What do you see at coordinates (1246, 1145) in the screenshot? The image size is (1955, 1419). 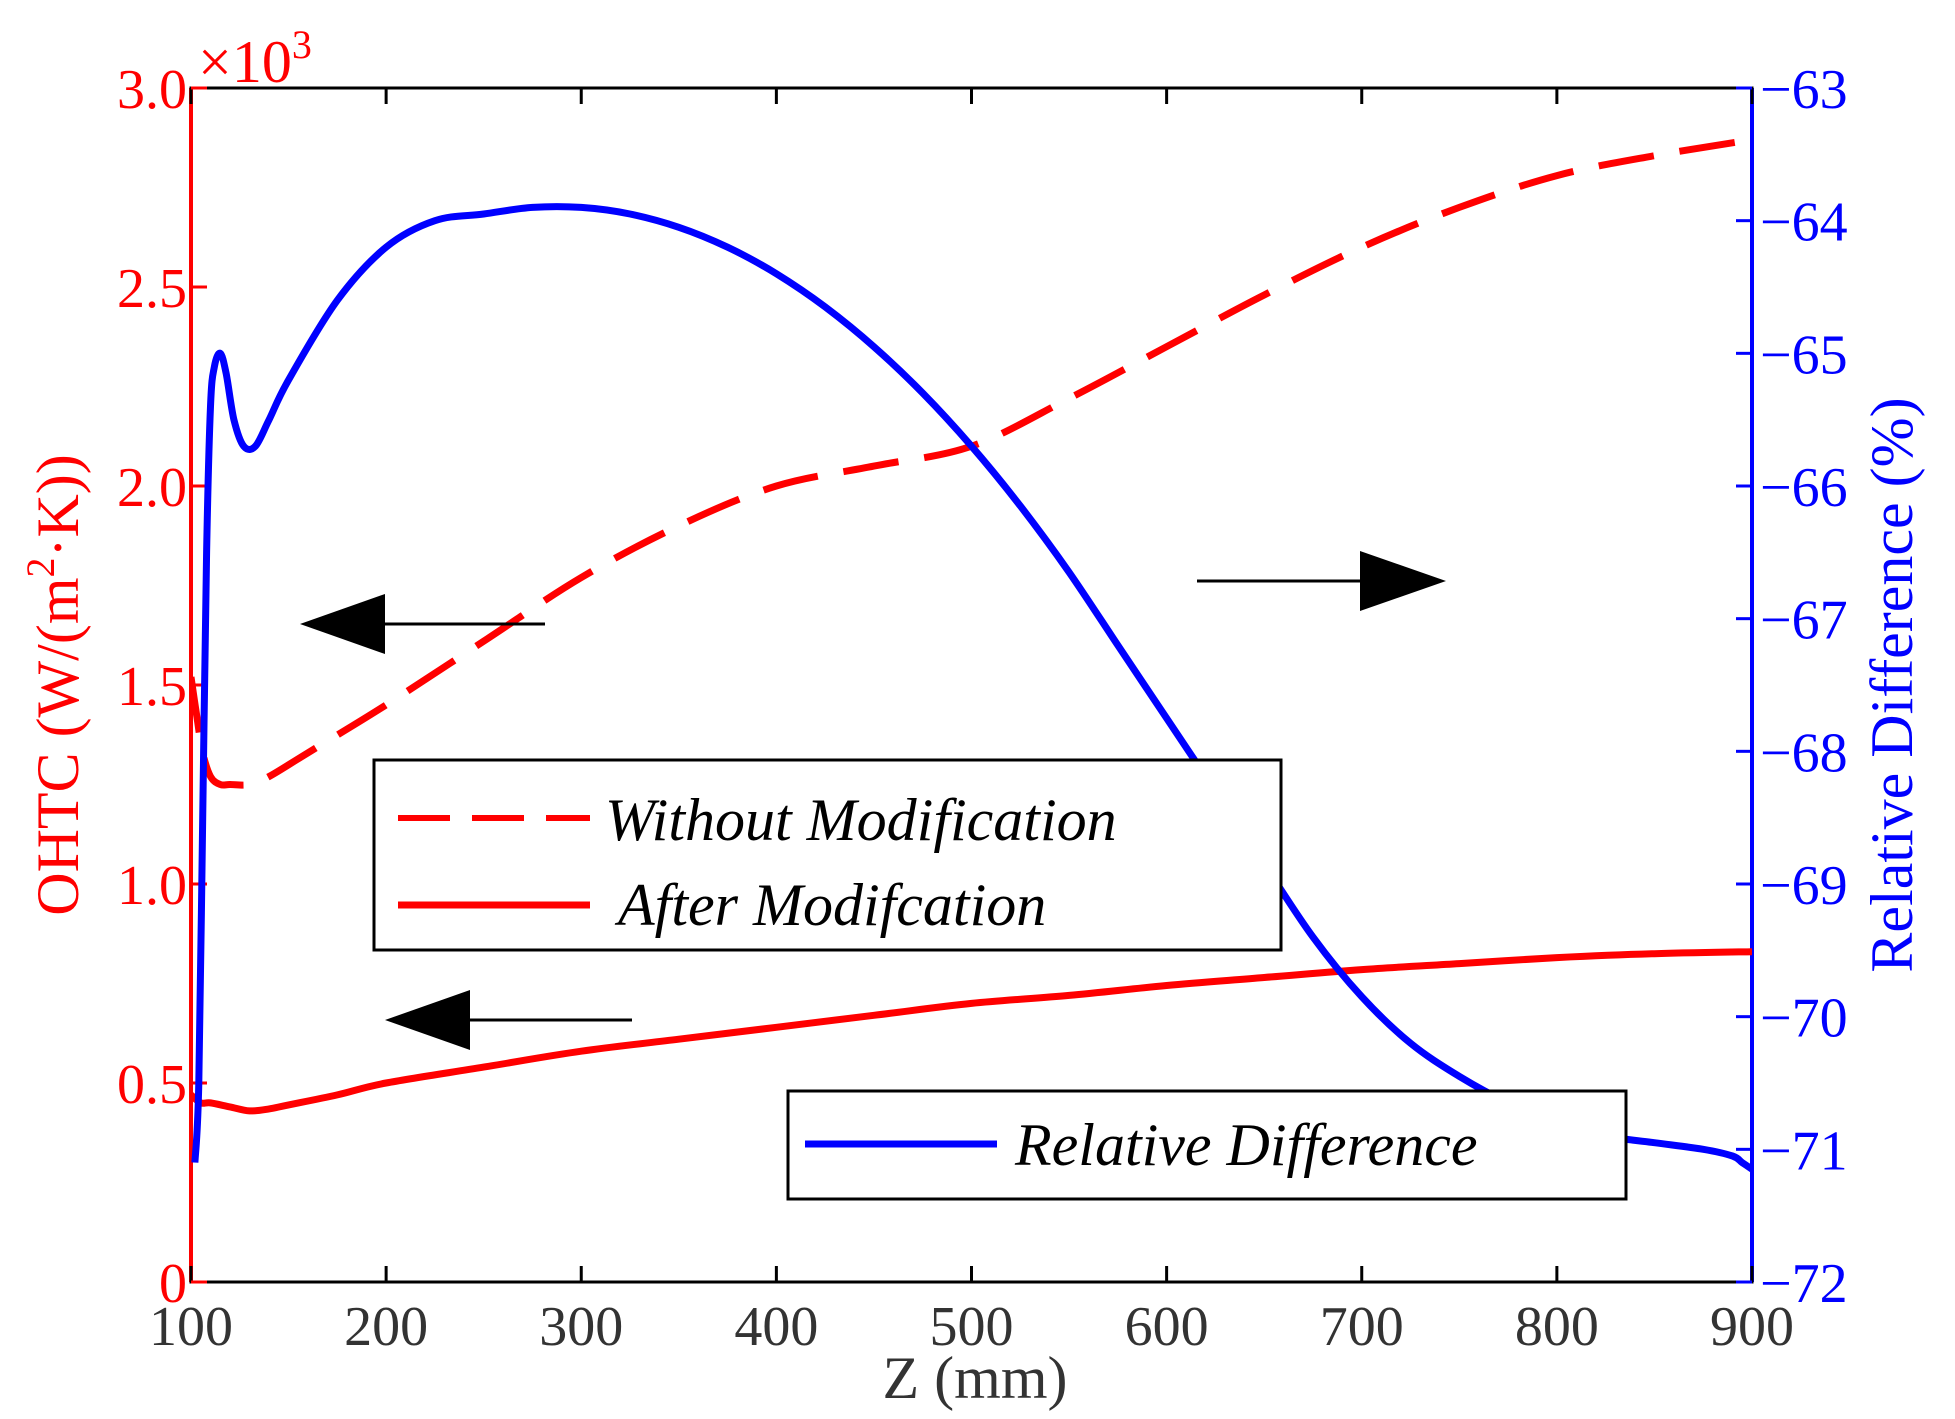 I see `legend-label-relative-difference: Relative Difference` at bounding box center [1246, 1145].